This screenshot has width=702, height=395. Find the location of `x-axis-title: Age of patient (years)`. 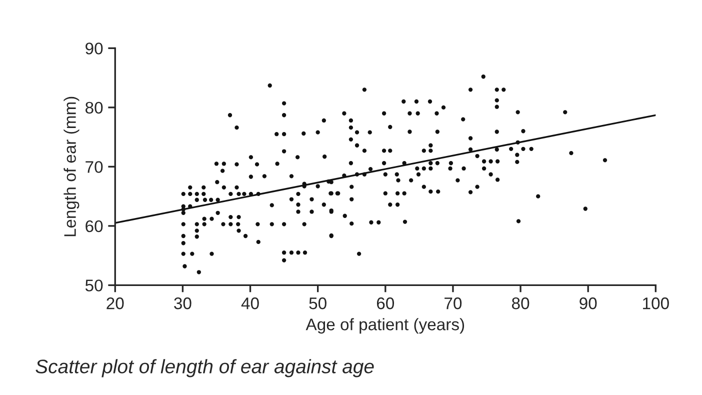

x-axis-title: Age of patient (years) is located at coordinates (385, 326).